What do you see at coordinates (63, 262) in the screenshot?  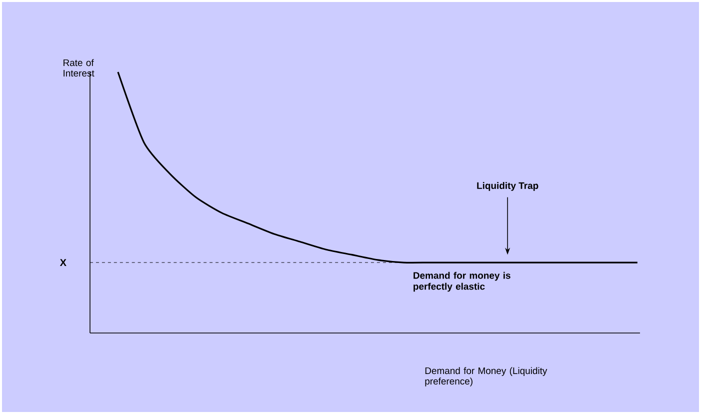 I see `ref-line-label: X` at bounding box center [63, 262].